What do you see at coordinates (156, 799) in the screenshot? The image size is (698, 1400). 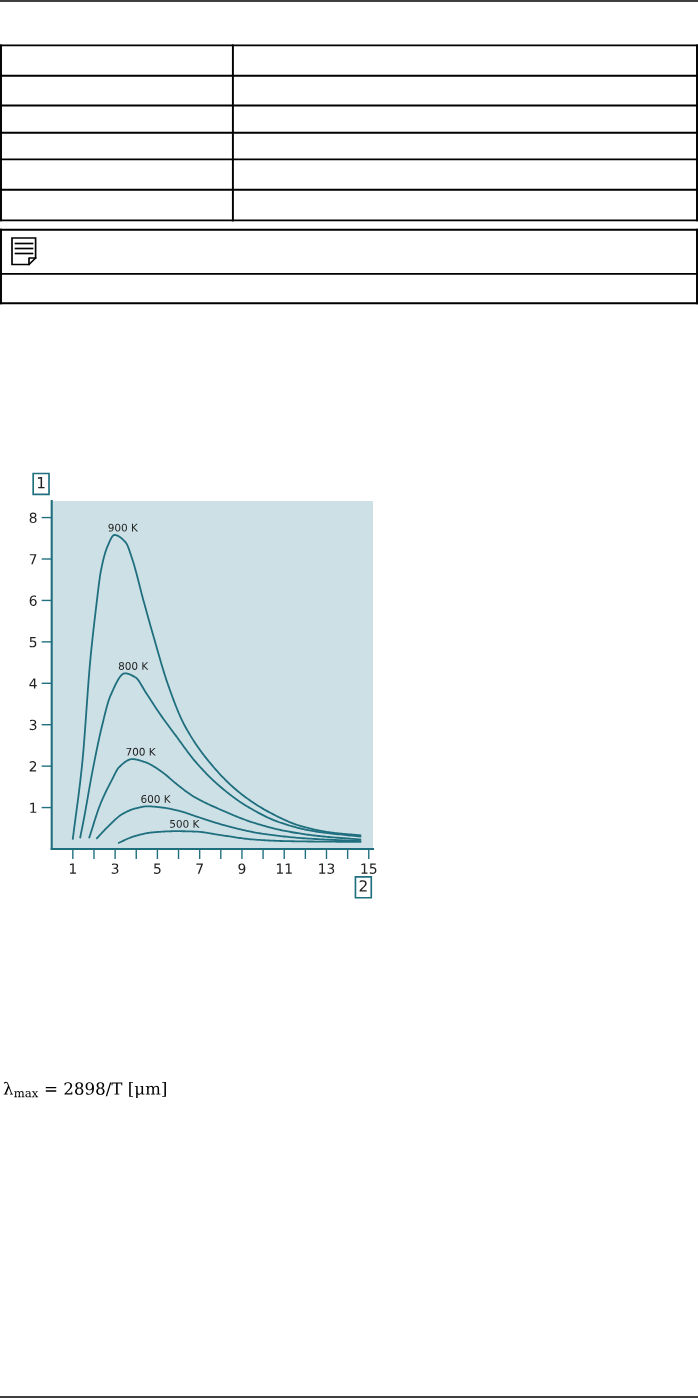 I see `series-label: 600 K` at bounding box center [156, 799].